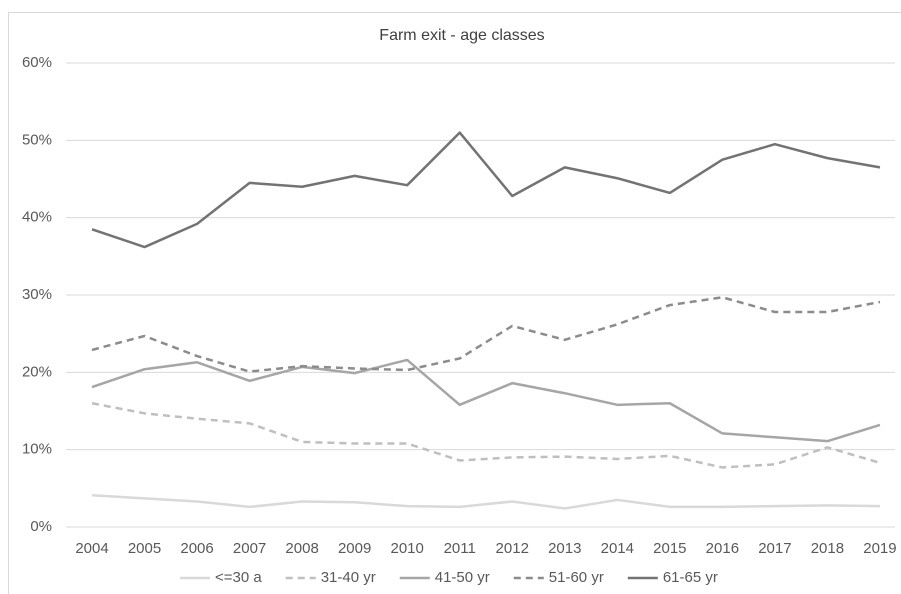  What do you see at coordinates (774, 548) in the screenshot?
I see `x-tick-label: 2017` at bounding box center [774, 548].